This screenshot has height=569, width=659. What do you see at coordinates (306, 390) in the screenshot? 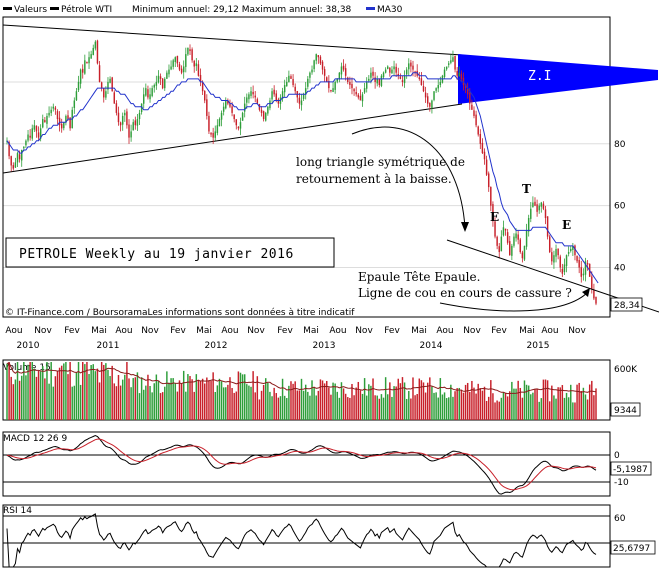
I see `volume-panel-frame` at bounding box center [306, 390].